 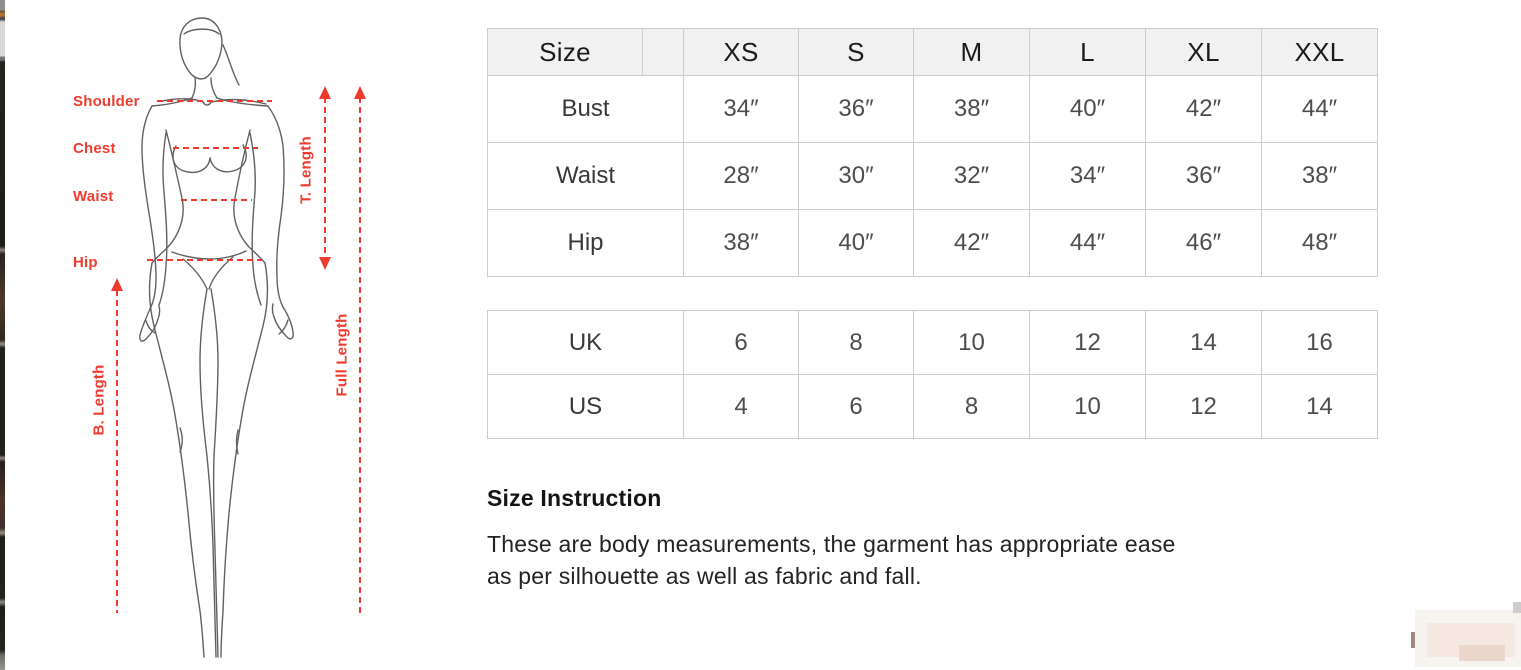 I want to click on conversion-cell: 16, so click(x=1319, y=342).